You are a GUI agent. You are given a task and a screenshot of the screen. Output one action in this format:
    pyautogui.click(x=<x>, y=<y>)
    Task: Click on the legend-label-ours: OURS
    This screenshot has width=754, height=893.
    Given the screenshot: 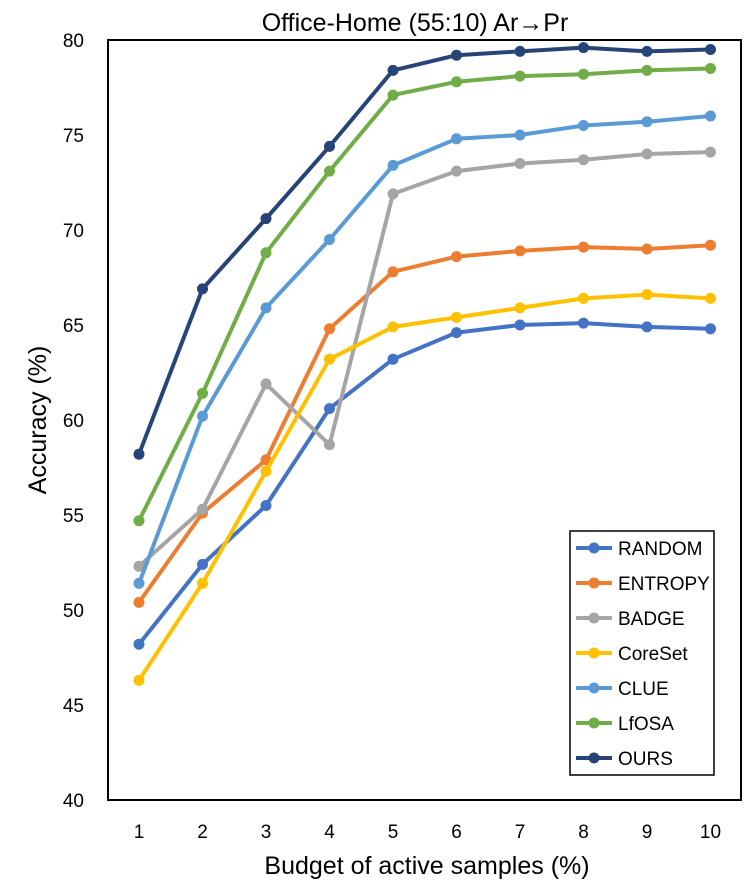 What is the action you would take?
    pyautogui.click(x=645, y=759)
    